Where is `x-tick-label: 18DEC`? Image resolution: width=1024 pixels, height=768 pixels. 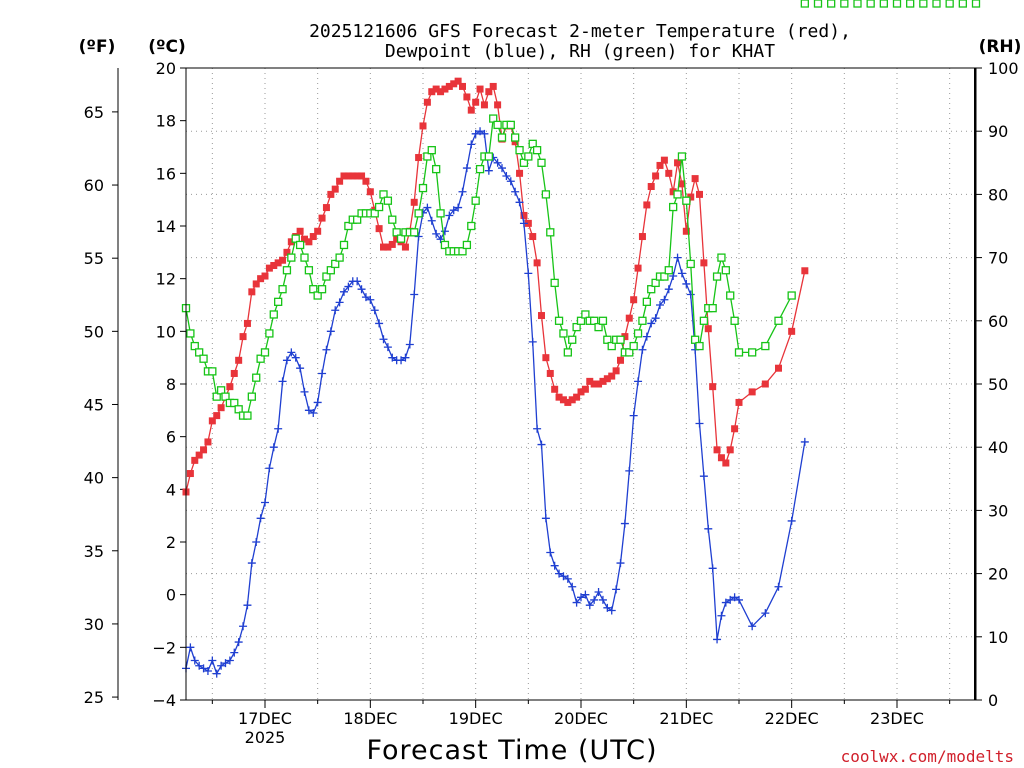
x-tick-label: 18DEC is located at coordinates (370, 718).